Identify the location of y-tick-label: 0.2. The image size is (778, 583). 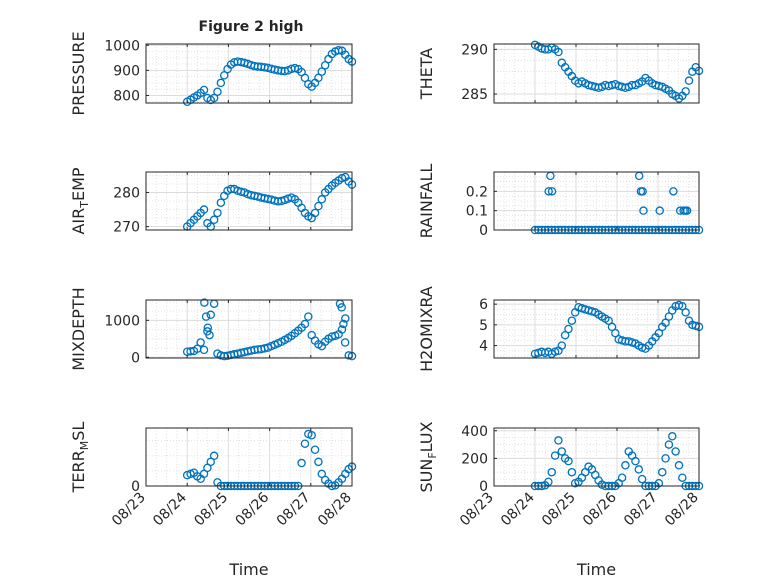
(477, 192).